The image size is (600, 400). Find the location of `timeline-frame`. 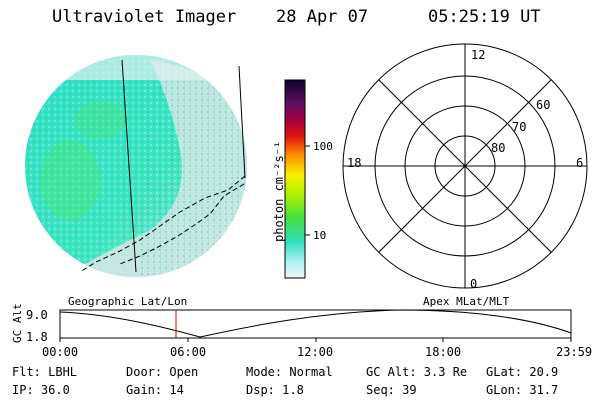

timeline-frame is located at coordinates (315, 324).